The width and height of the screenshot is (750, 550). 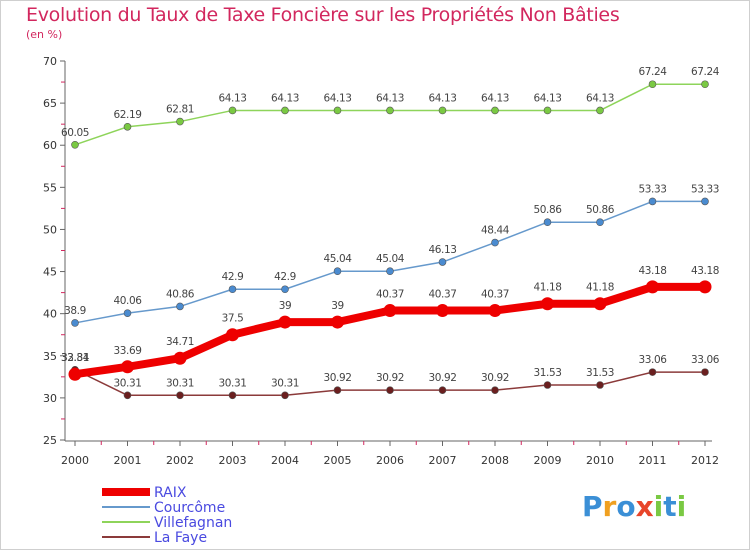 What do you see at coordinates (50, 272) in the screenshot?
I see `y-tick-label: 45` at bounding box center [50, 272].